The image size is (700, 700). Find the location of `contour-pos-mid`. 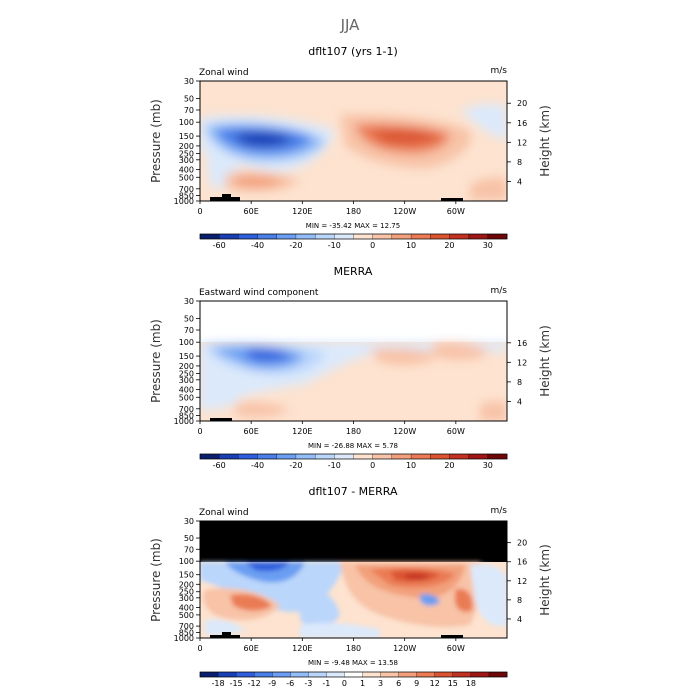

contour-pos-mid is located at coordinates (251, 602).